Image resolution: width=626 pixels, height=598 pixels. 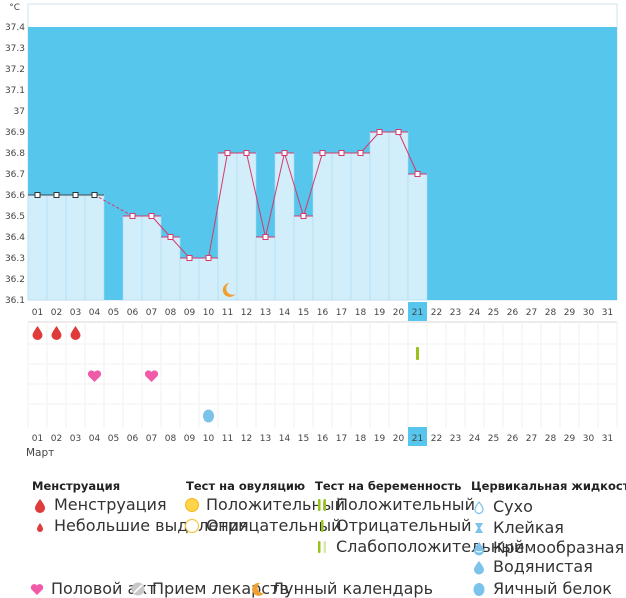 I want to click on x-tick-label: 16, so click(x=323, y=313).